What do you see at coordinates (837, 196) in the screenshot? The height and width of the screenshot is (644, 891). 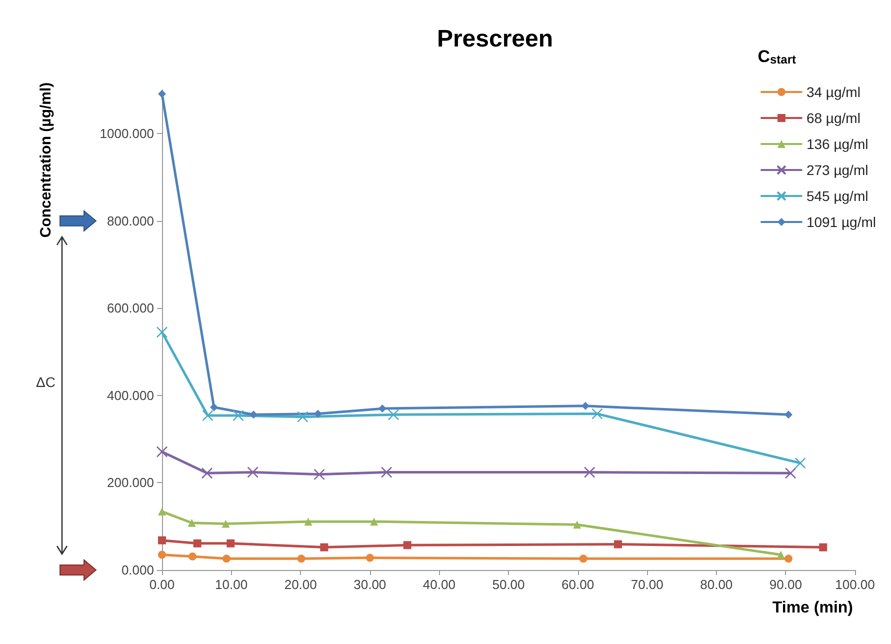 I see `legend-label: 545 µg/ml` at bounding box center [837, 196].